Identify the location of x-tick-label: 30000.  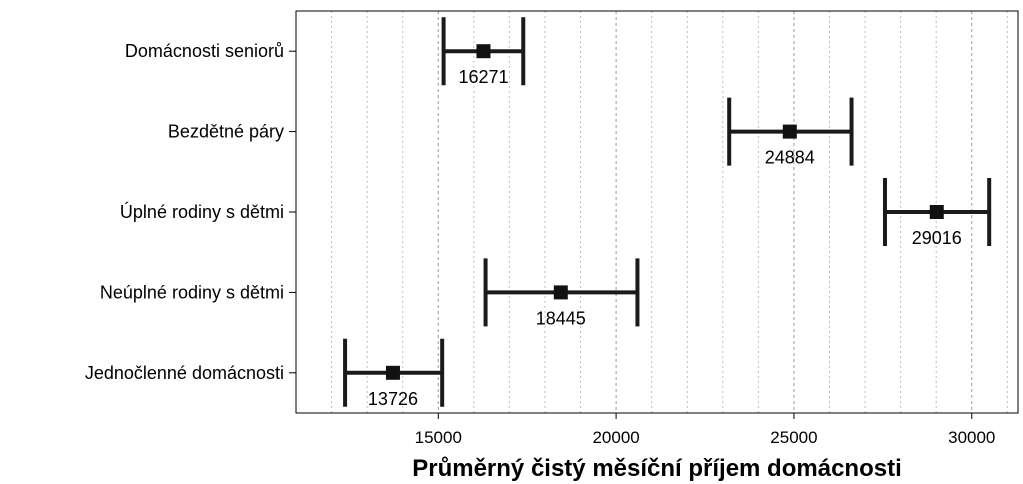
(971, 437).